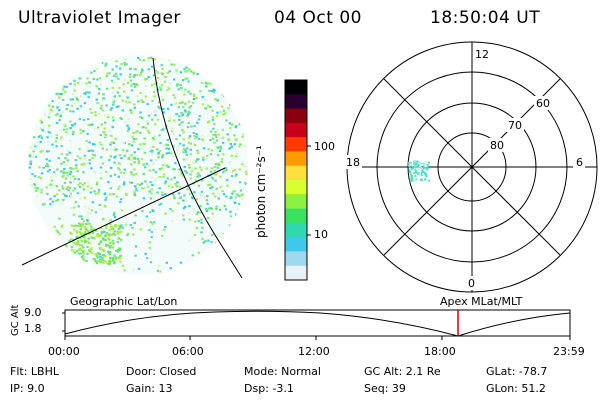 Image resolution: width=600 pixels, height=400 pixels. Describe the element at coordinates (402, 371) in the screenshot. I see `info-gc-alt: GC Alt: 2.1 Re` at that location.